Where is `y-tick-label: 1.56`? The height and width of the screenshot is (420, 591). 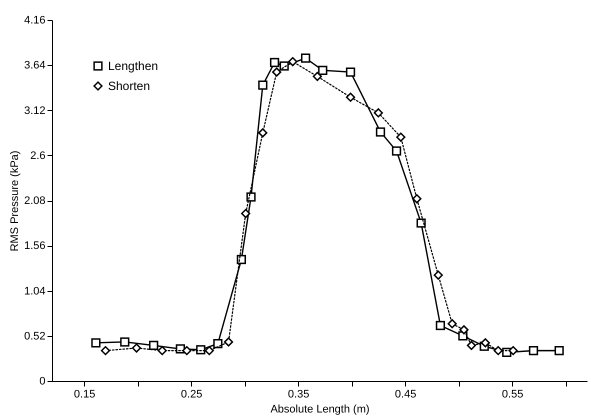
y-tick-label: 1.56 is located at coordinates (35, 246).